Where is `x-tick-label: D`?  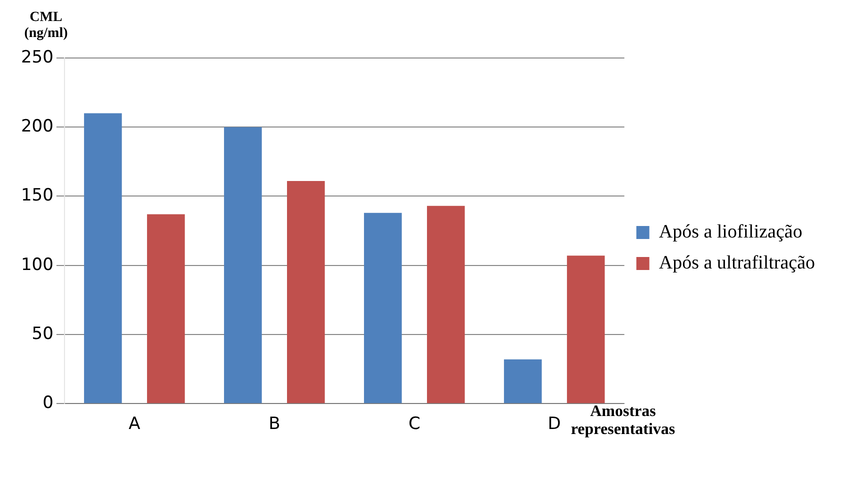 x-tick-label: D is located at coordinates (554, 424).